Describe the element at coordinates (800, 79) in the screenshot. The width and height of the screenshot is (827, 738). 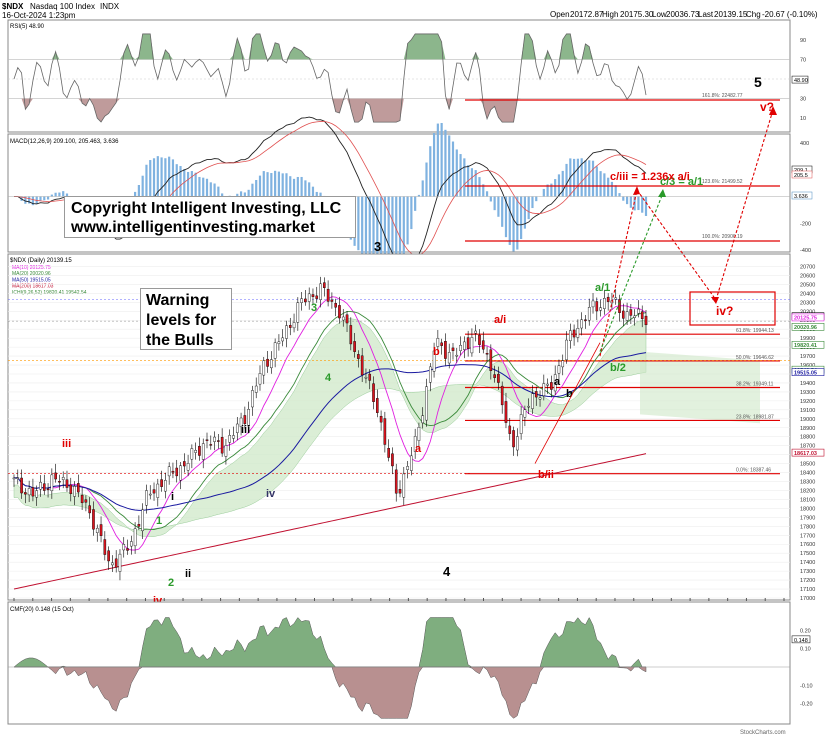
I see `rsi-value-box` at that location.